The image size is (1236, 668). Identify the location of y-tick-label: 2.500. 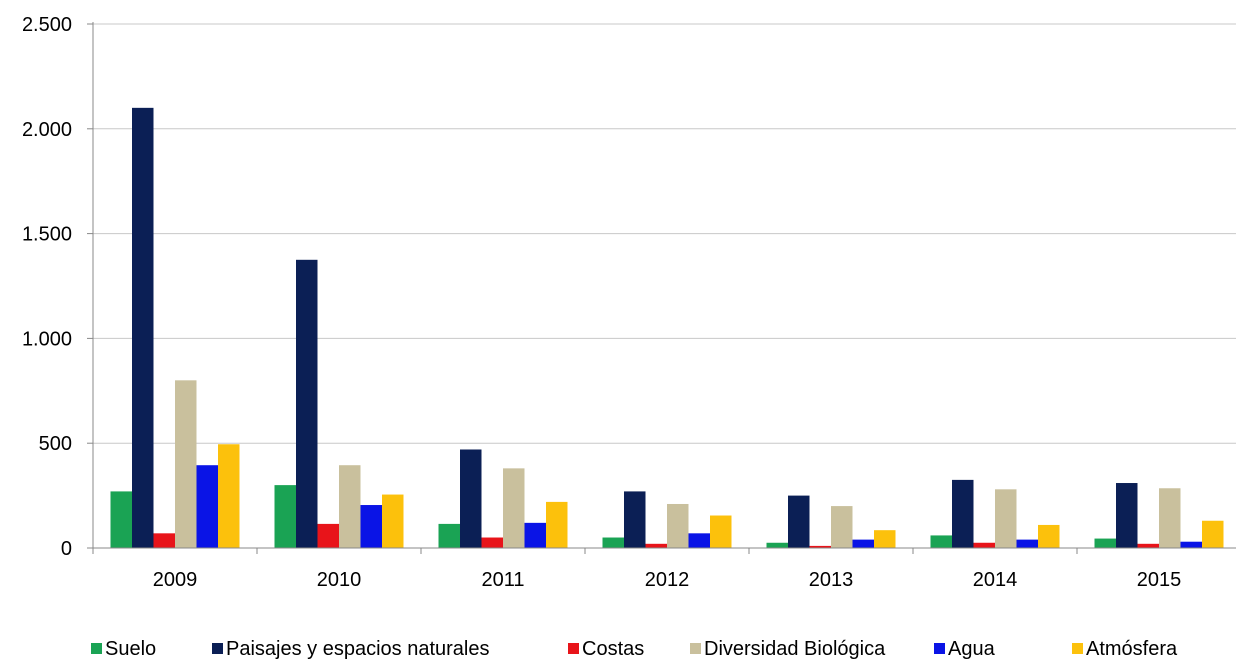
(47, 25).